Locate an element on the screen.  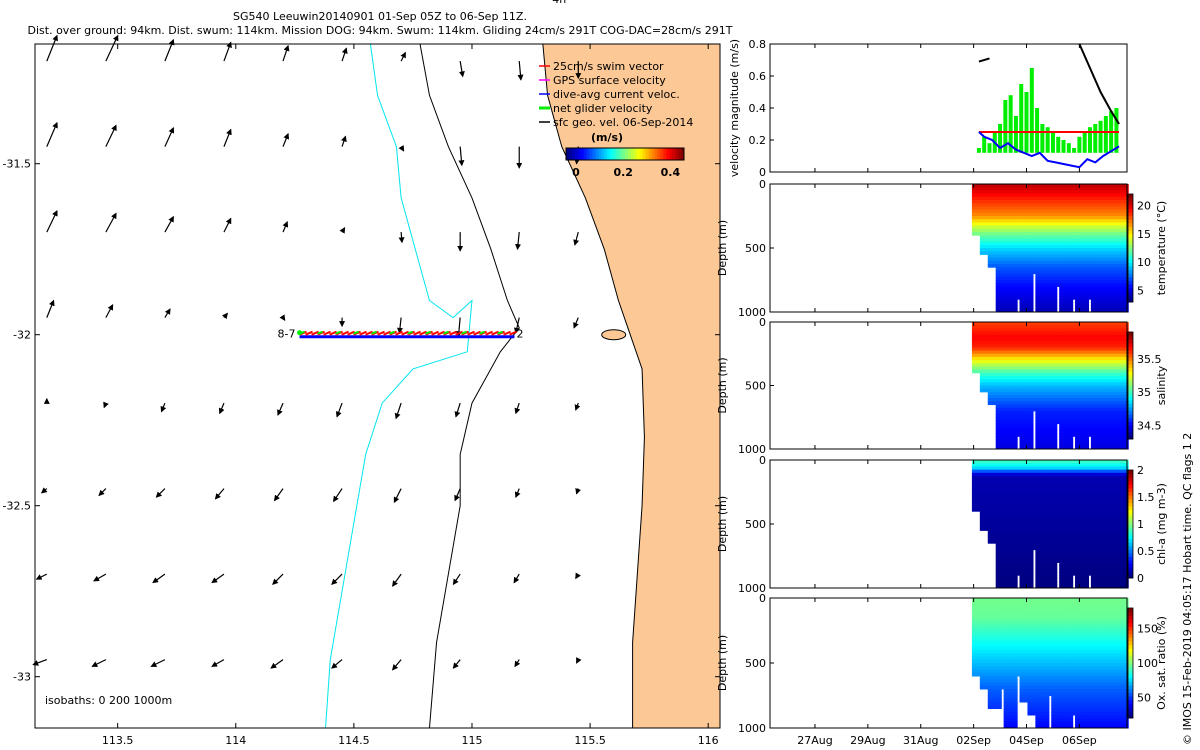
depth-y-label: Depth (m) is located at coordinates (722, 385).